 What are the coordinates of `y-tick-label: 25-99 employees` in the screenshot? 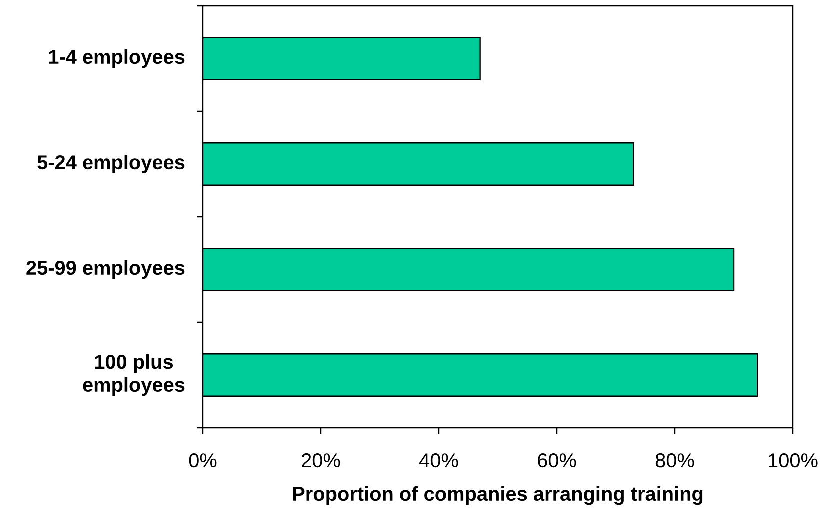 It's located at (105, 270).